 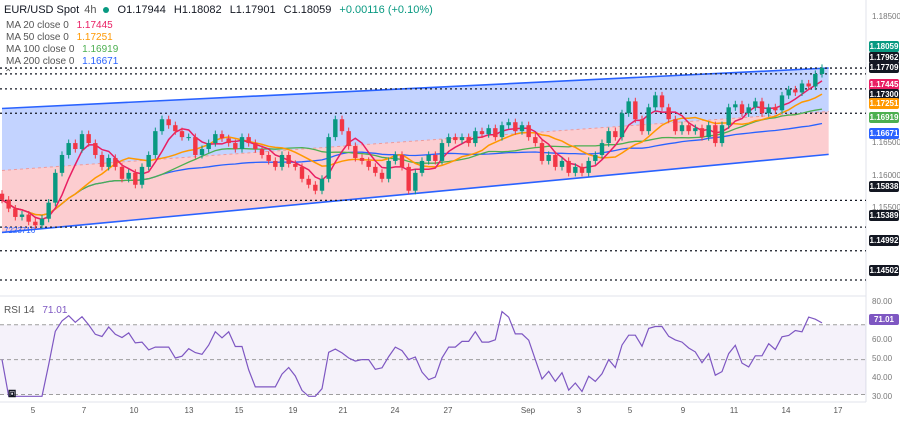 I want to click on time-axis-tick: Sep, so click(x=528, y=410).